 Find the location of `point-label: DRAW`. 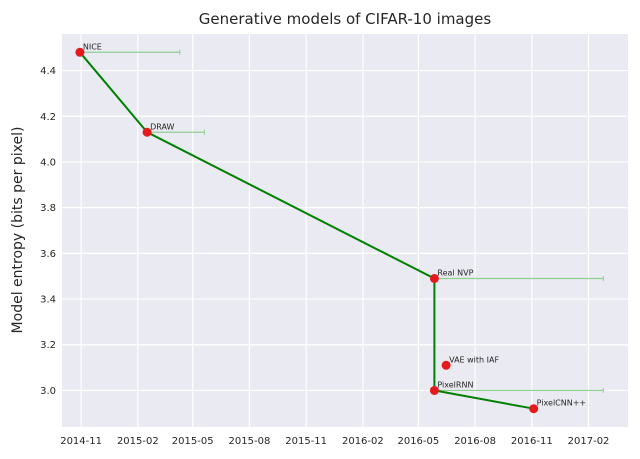

point-label: DRAW is located at coordinates (162, 126).